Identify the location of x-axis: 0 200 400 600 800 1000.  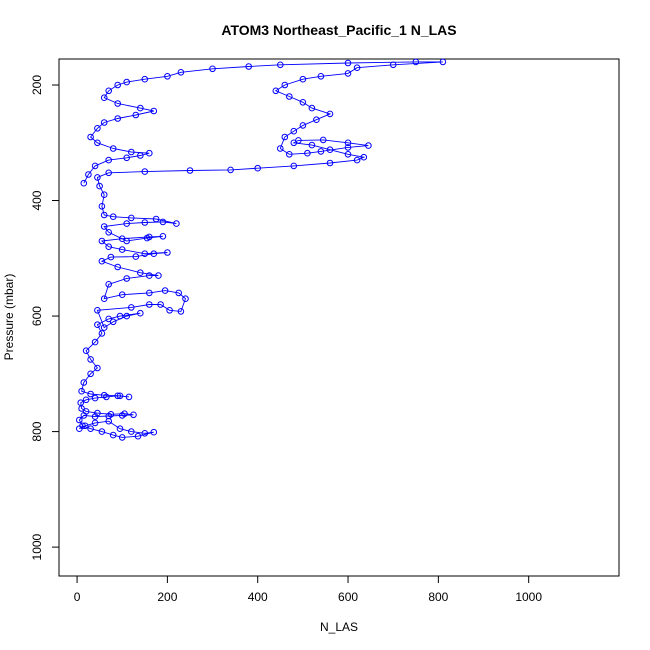
(308, 589).